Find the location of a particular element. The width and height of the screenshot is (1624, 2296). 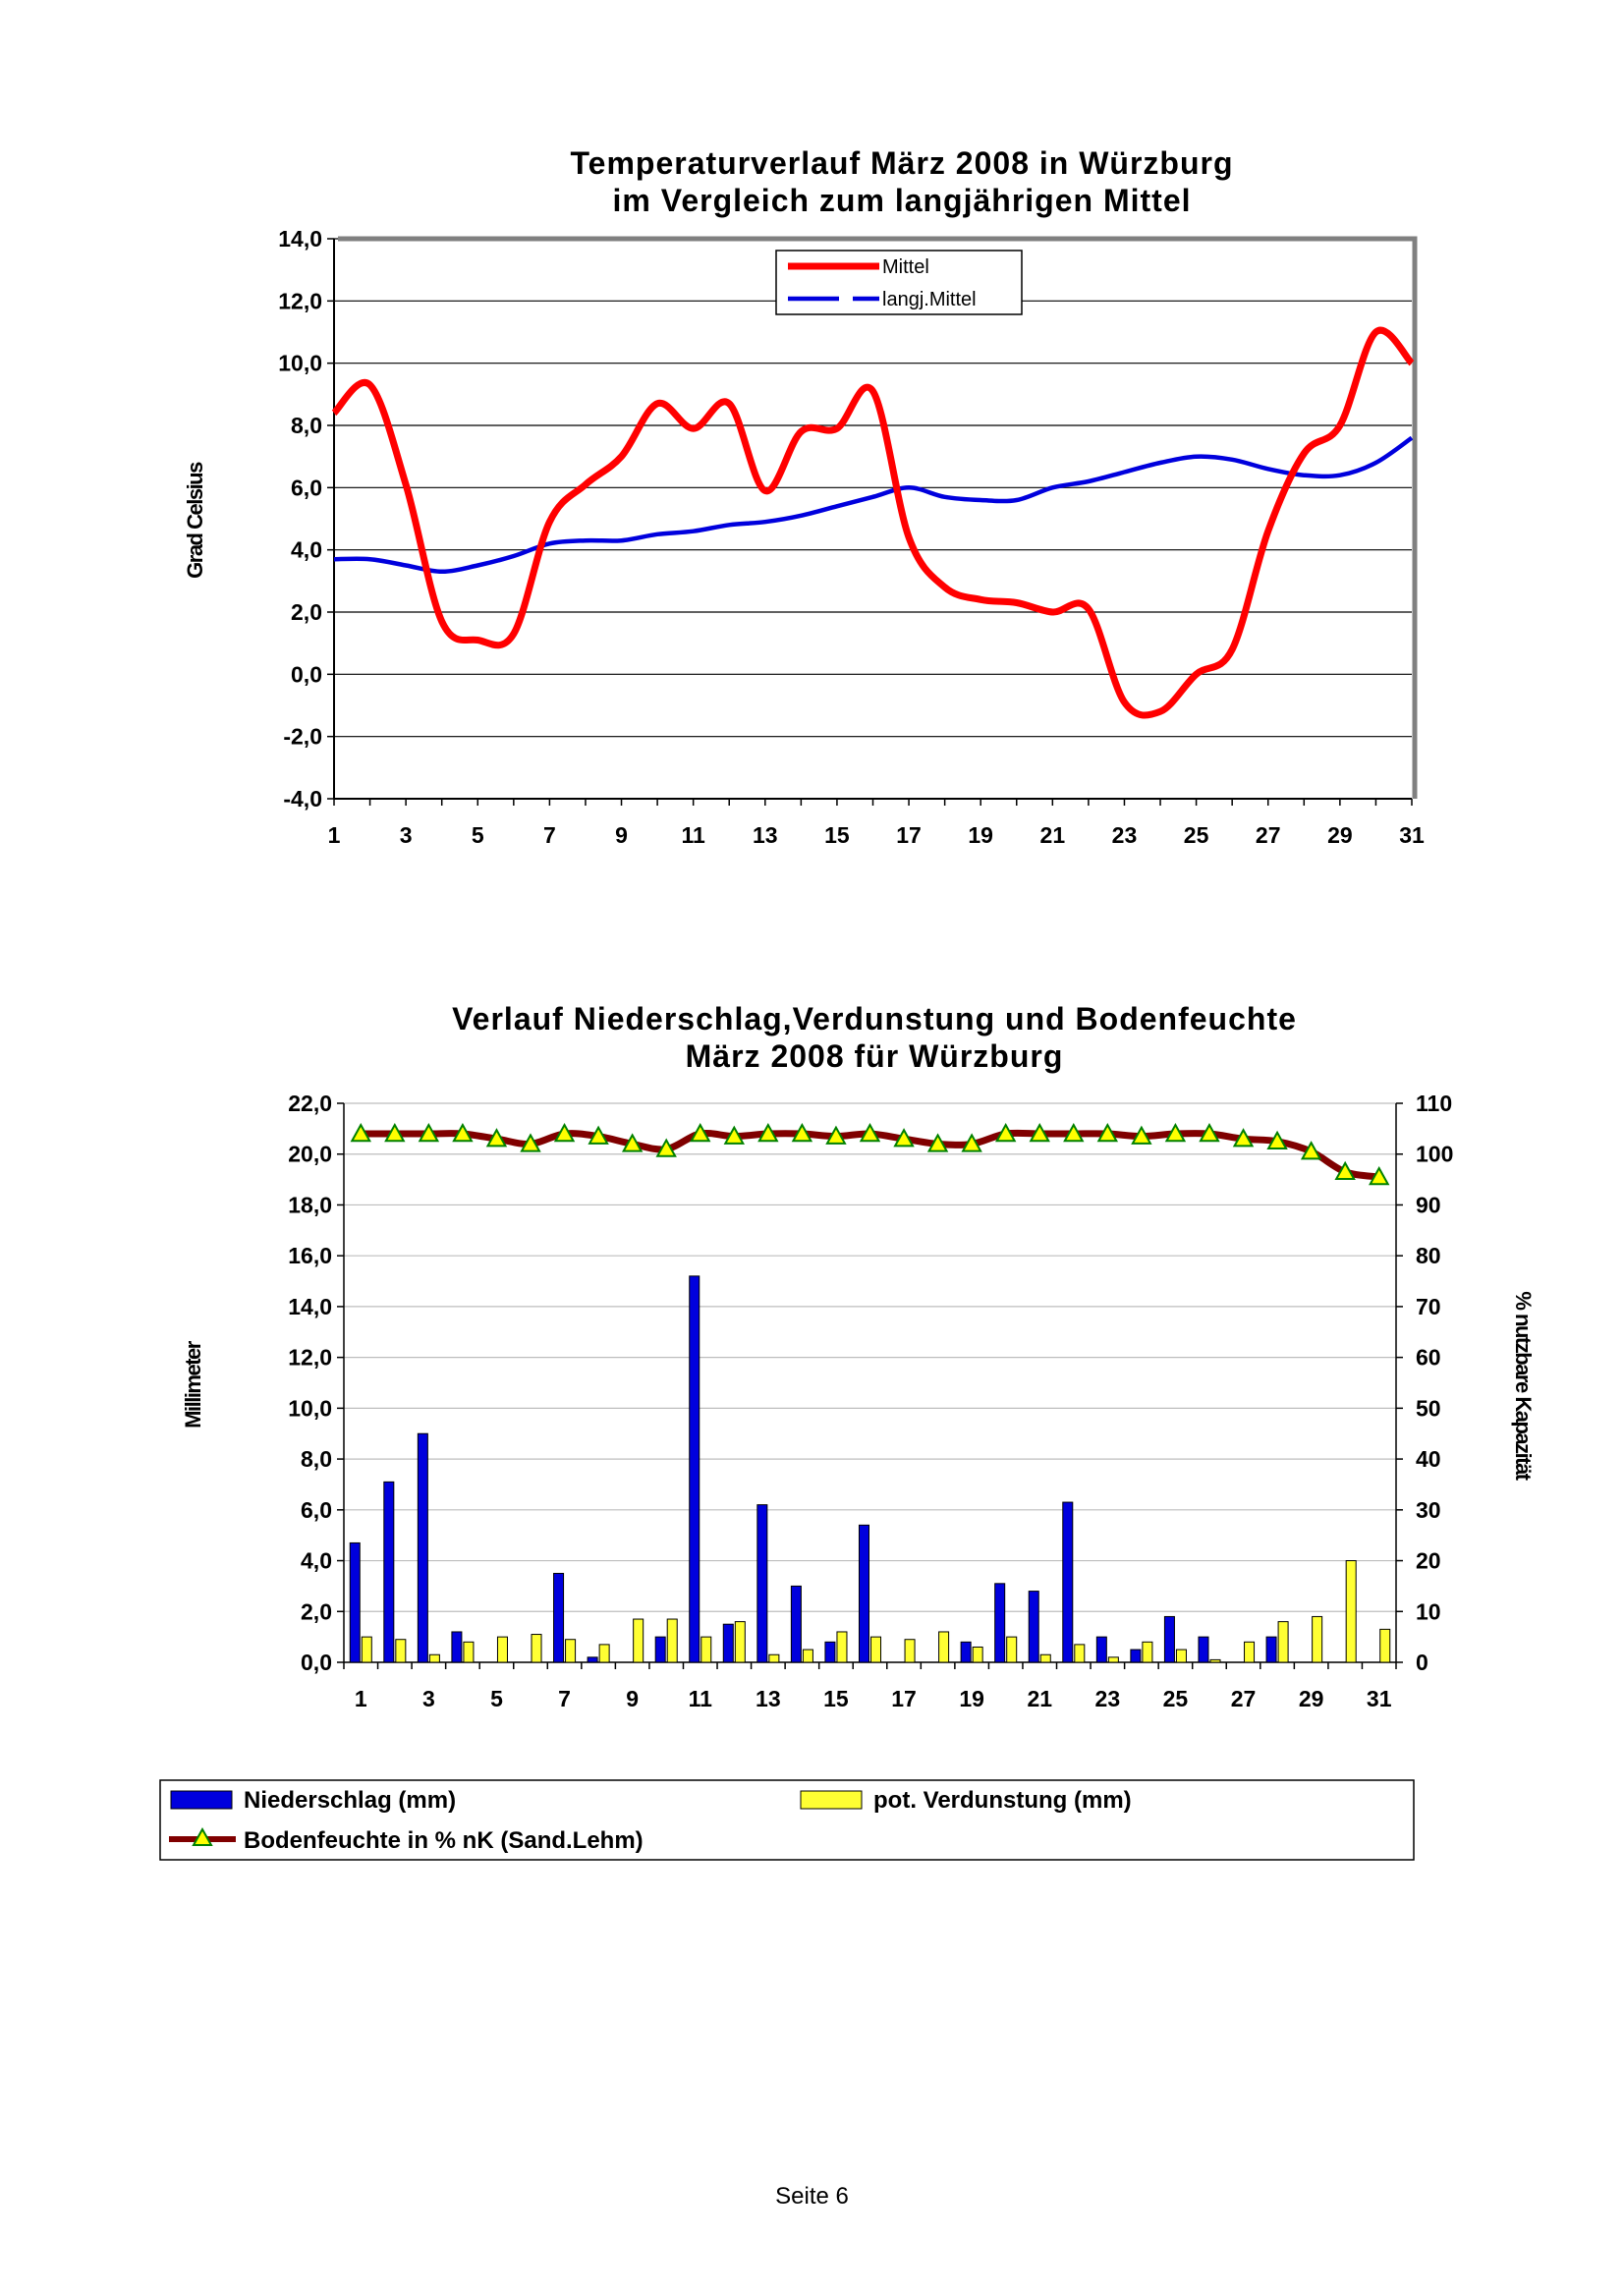

chart2-y2-tick-label: 0 is located at coordinates (1422, 1662).